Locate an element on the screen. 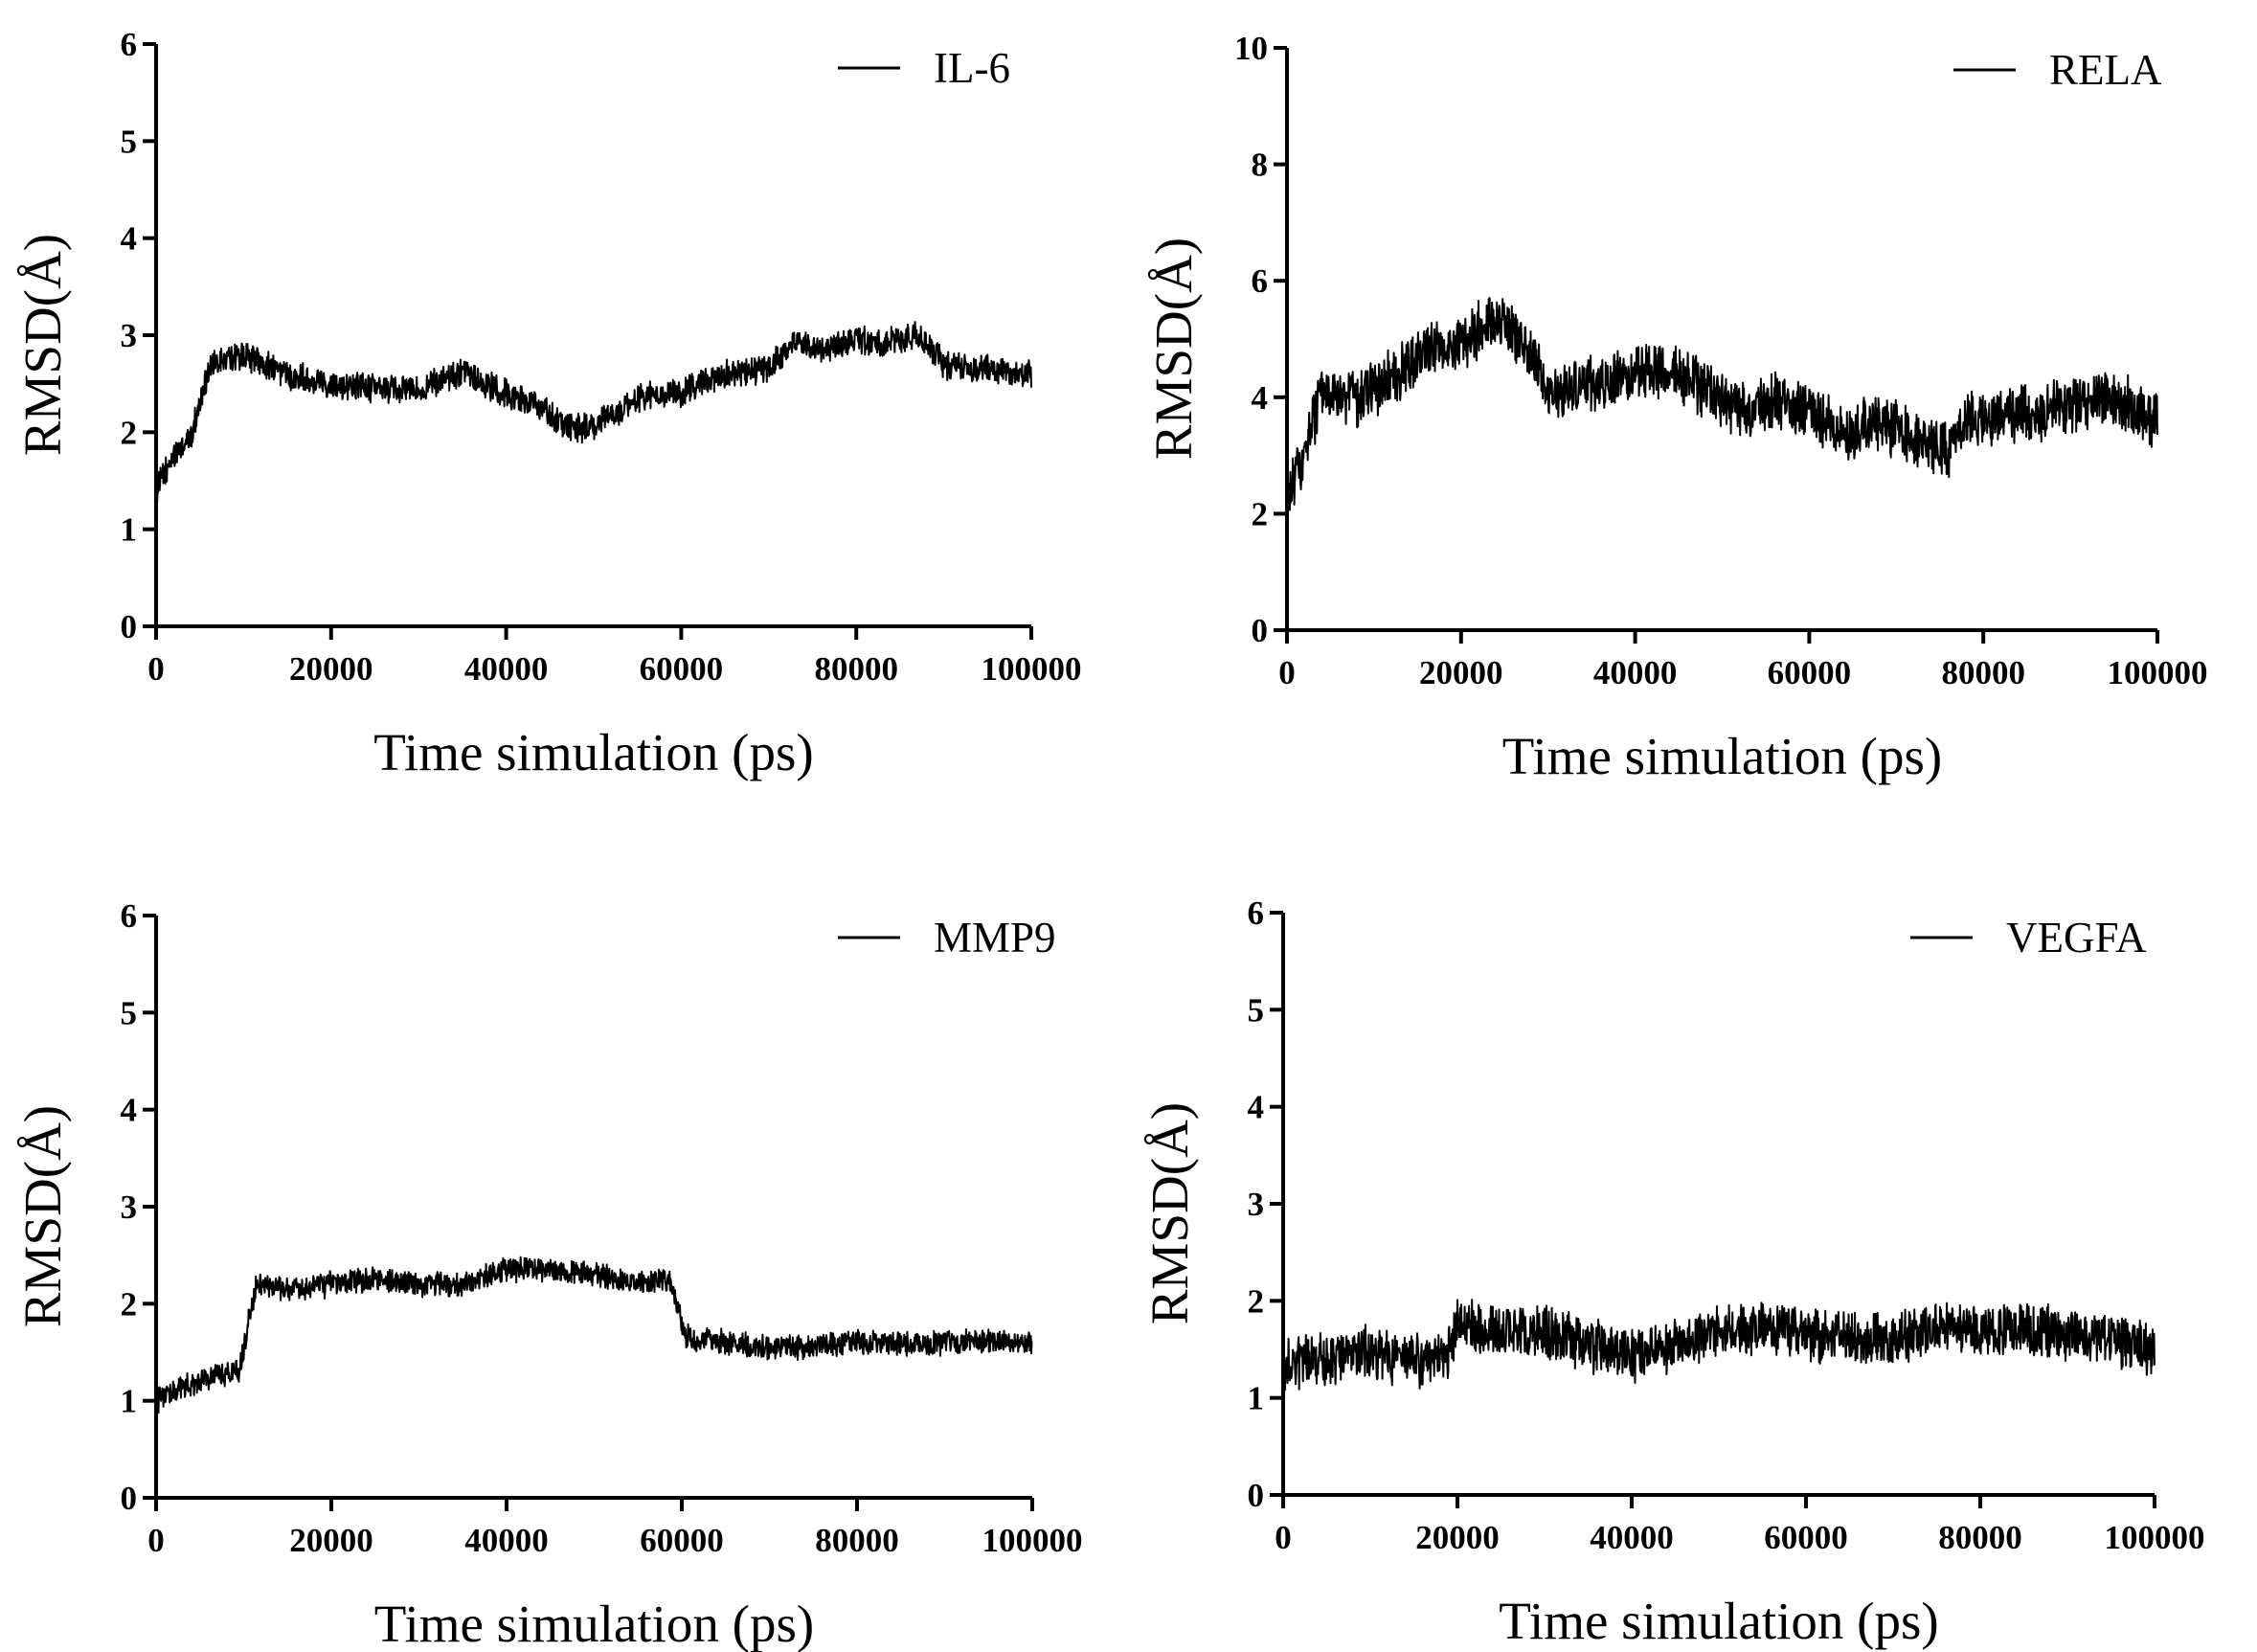  legend-label: IL-6 is located at coordinates (972, 68).